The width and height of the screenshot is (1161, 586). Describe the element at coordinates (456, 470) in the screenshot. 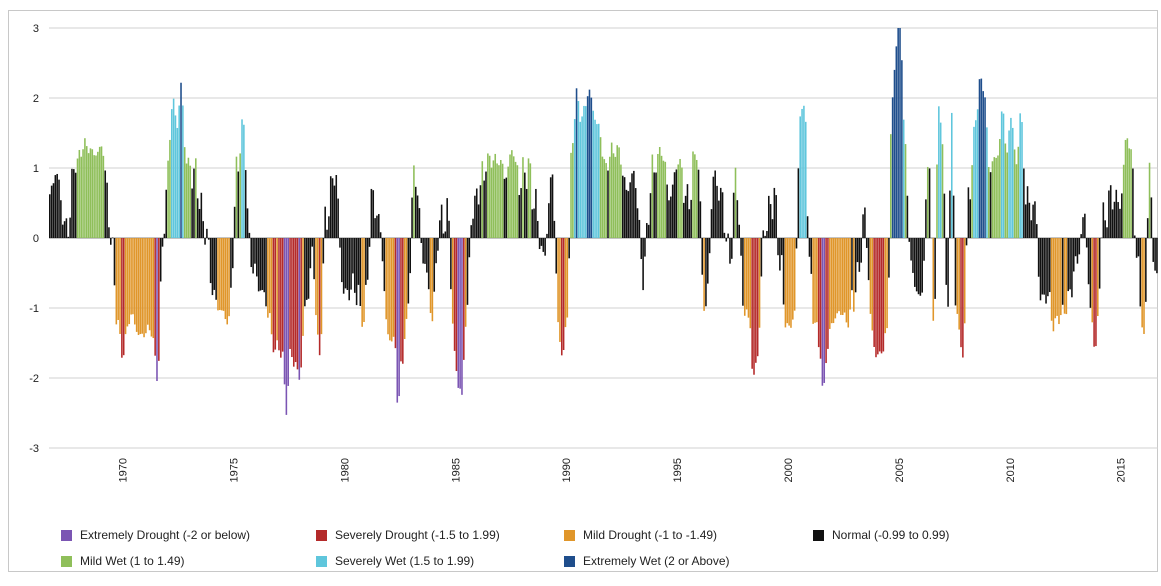

I see `x-tick-label: 1985` at that location.